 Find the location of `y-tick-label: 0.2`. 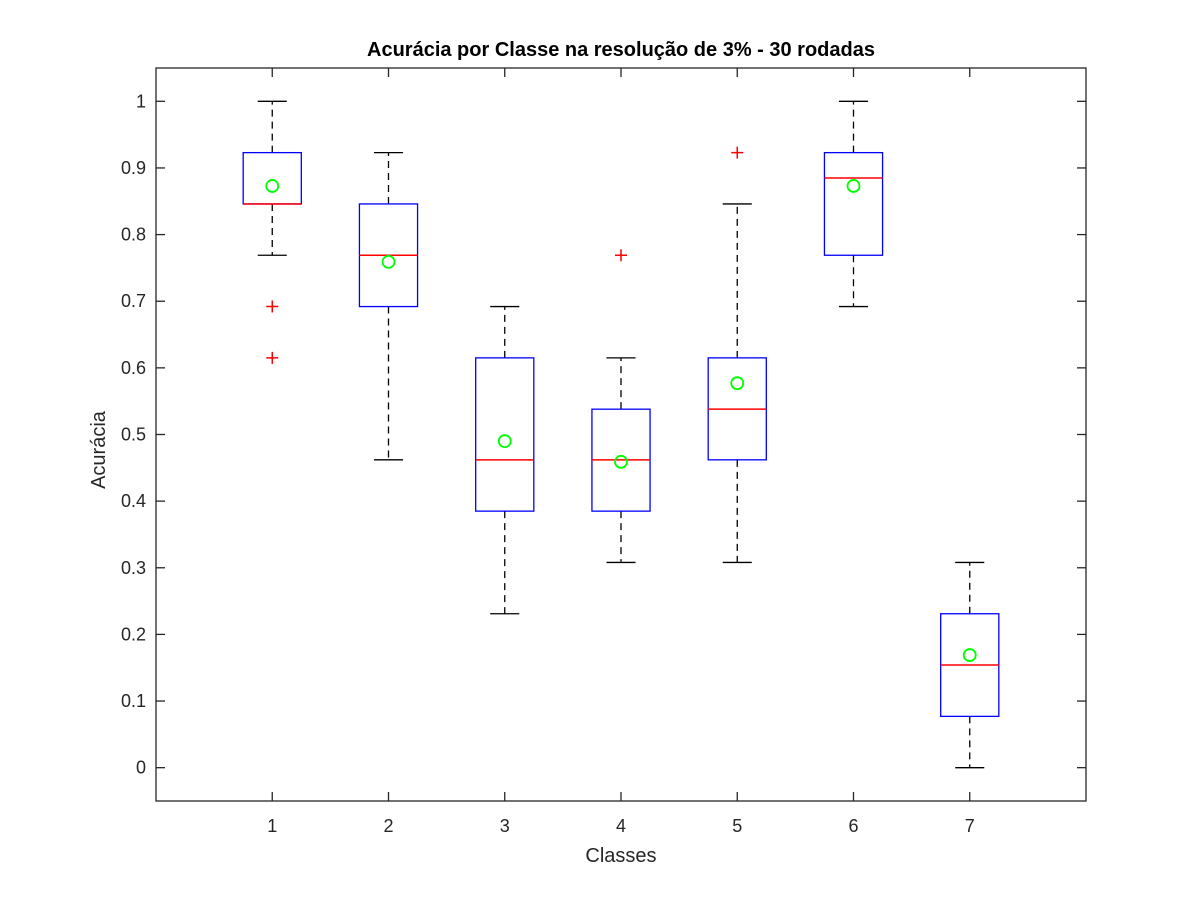

y-tick-label: 0.2 is located at coordinates (133, 634).